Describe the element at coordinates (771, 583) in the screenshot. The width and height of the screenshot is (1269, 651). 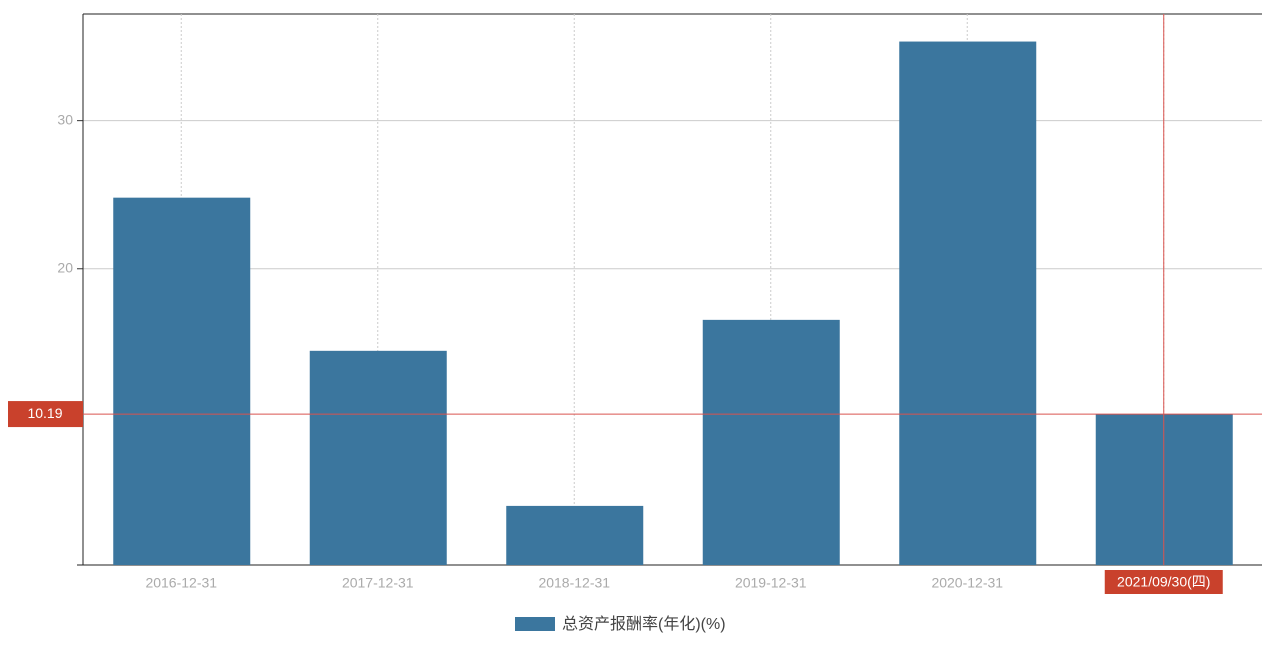
I see `x-tick-label: 2019-12-31` at that location.